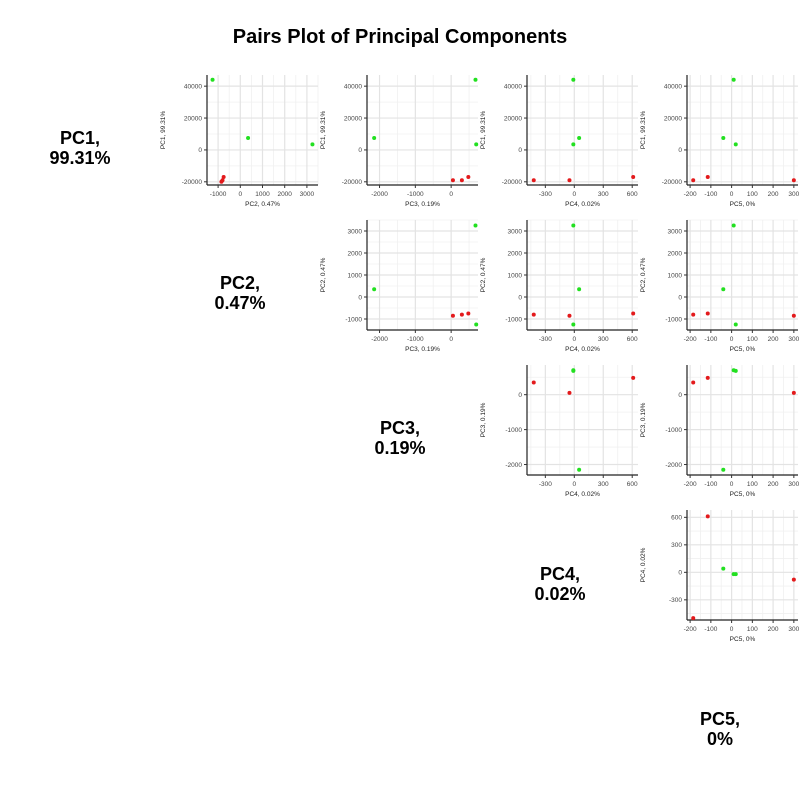 The image size is (800, 800). What do you see at coordinates (676, 518) in the screenshot?
I see `y-tick-label: 600` at bounding box center [676, 518].